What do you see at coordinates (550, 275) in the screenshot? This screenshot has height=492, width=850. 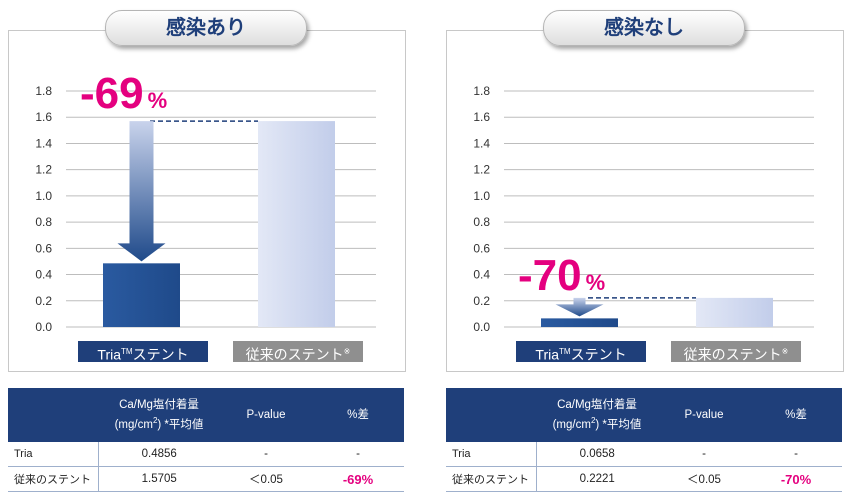 I see `percent-number: -70` at bounding box center [550, 275].